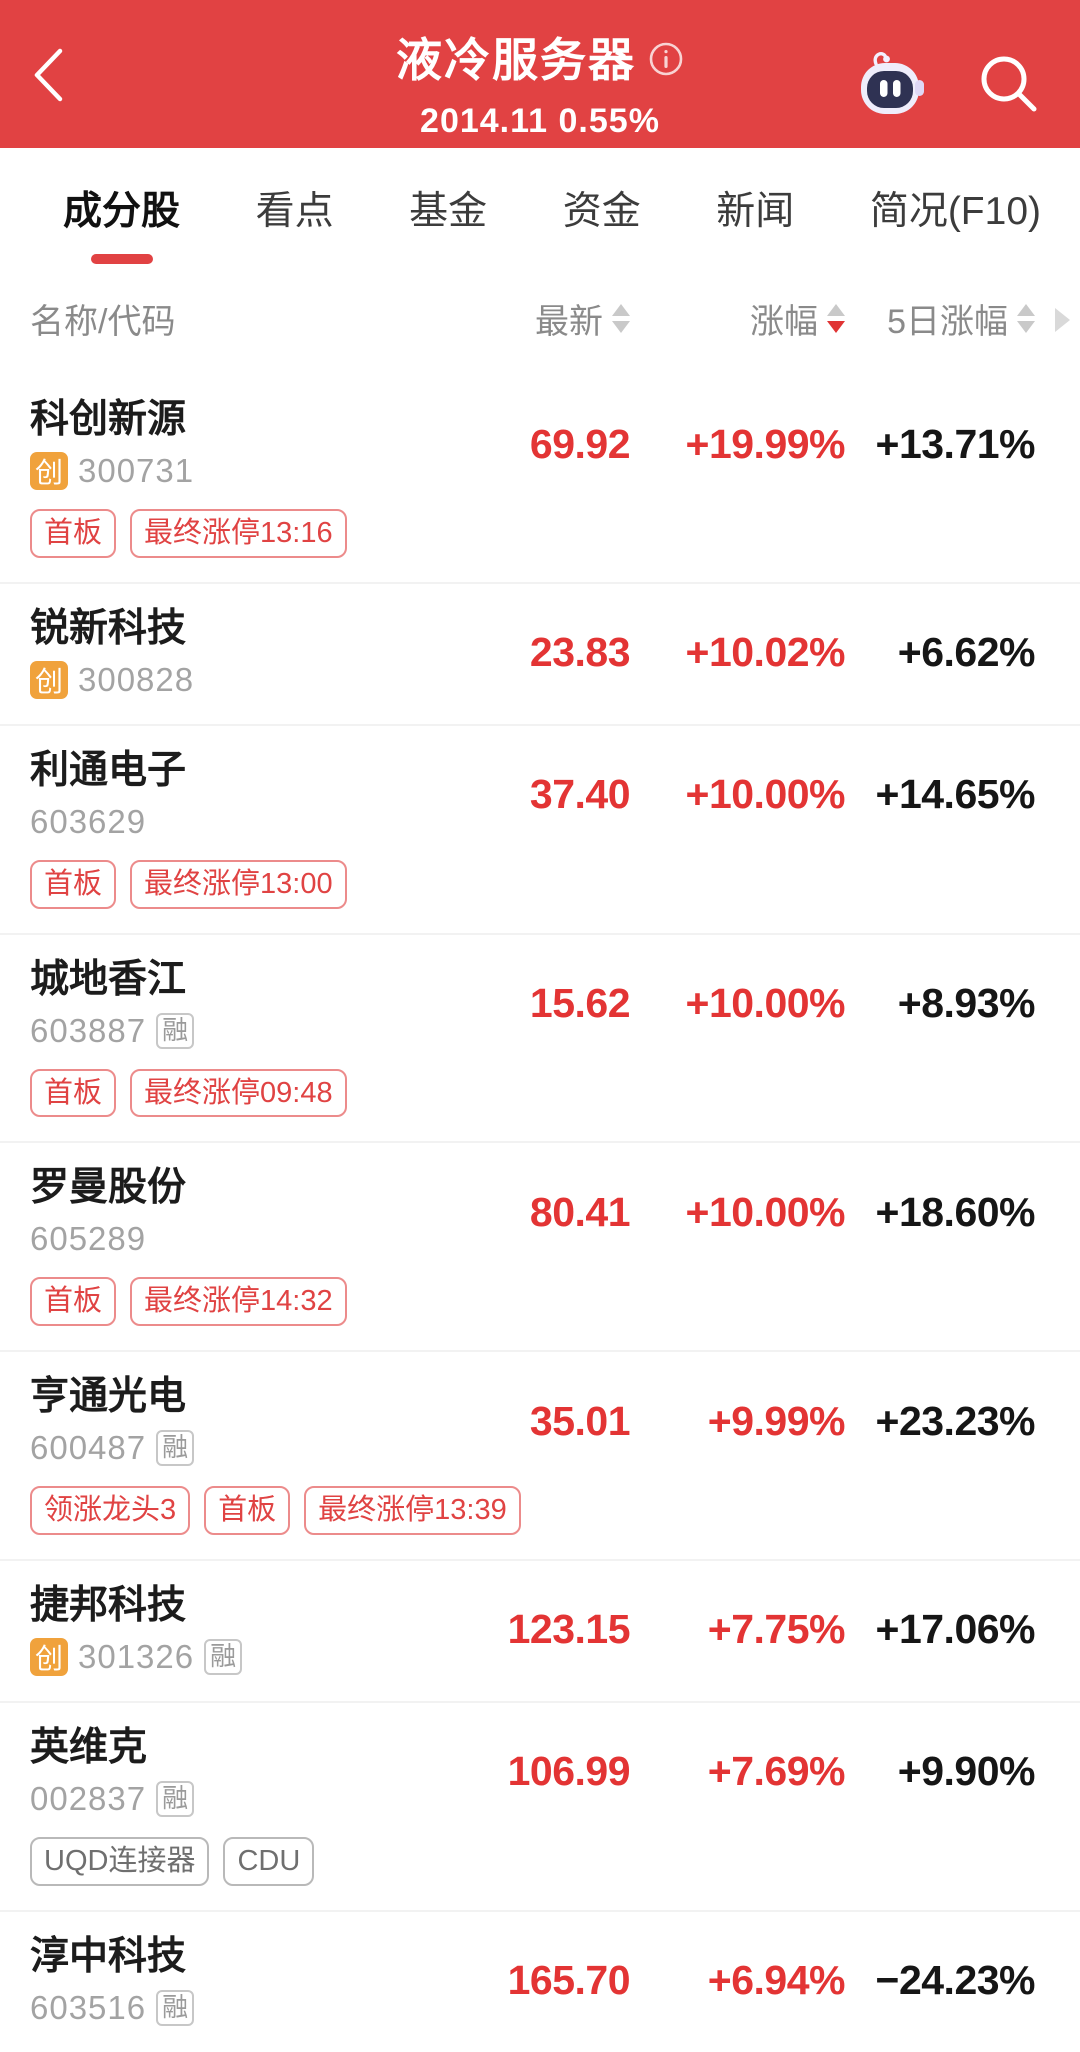  I want to click on active-tab-underline, so click(121, 259).